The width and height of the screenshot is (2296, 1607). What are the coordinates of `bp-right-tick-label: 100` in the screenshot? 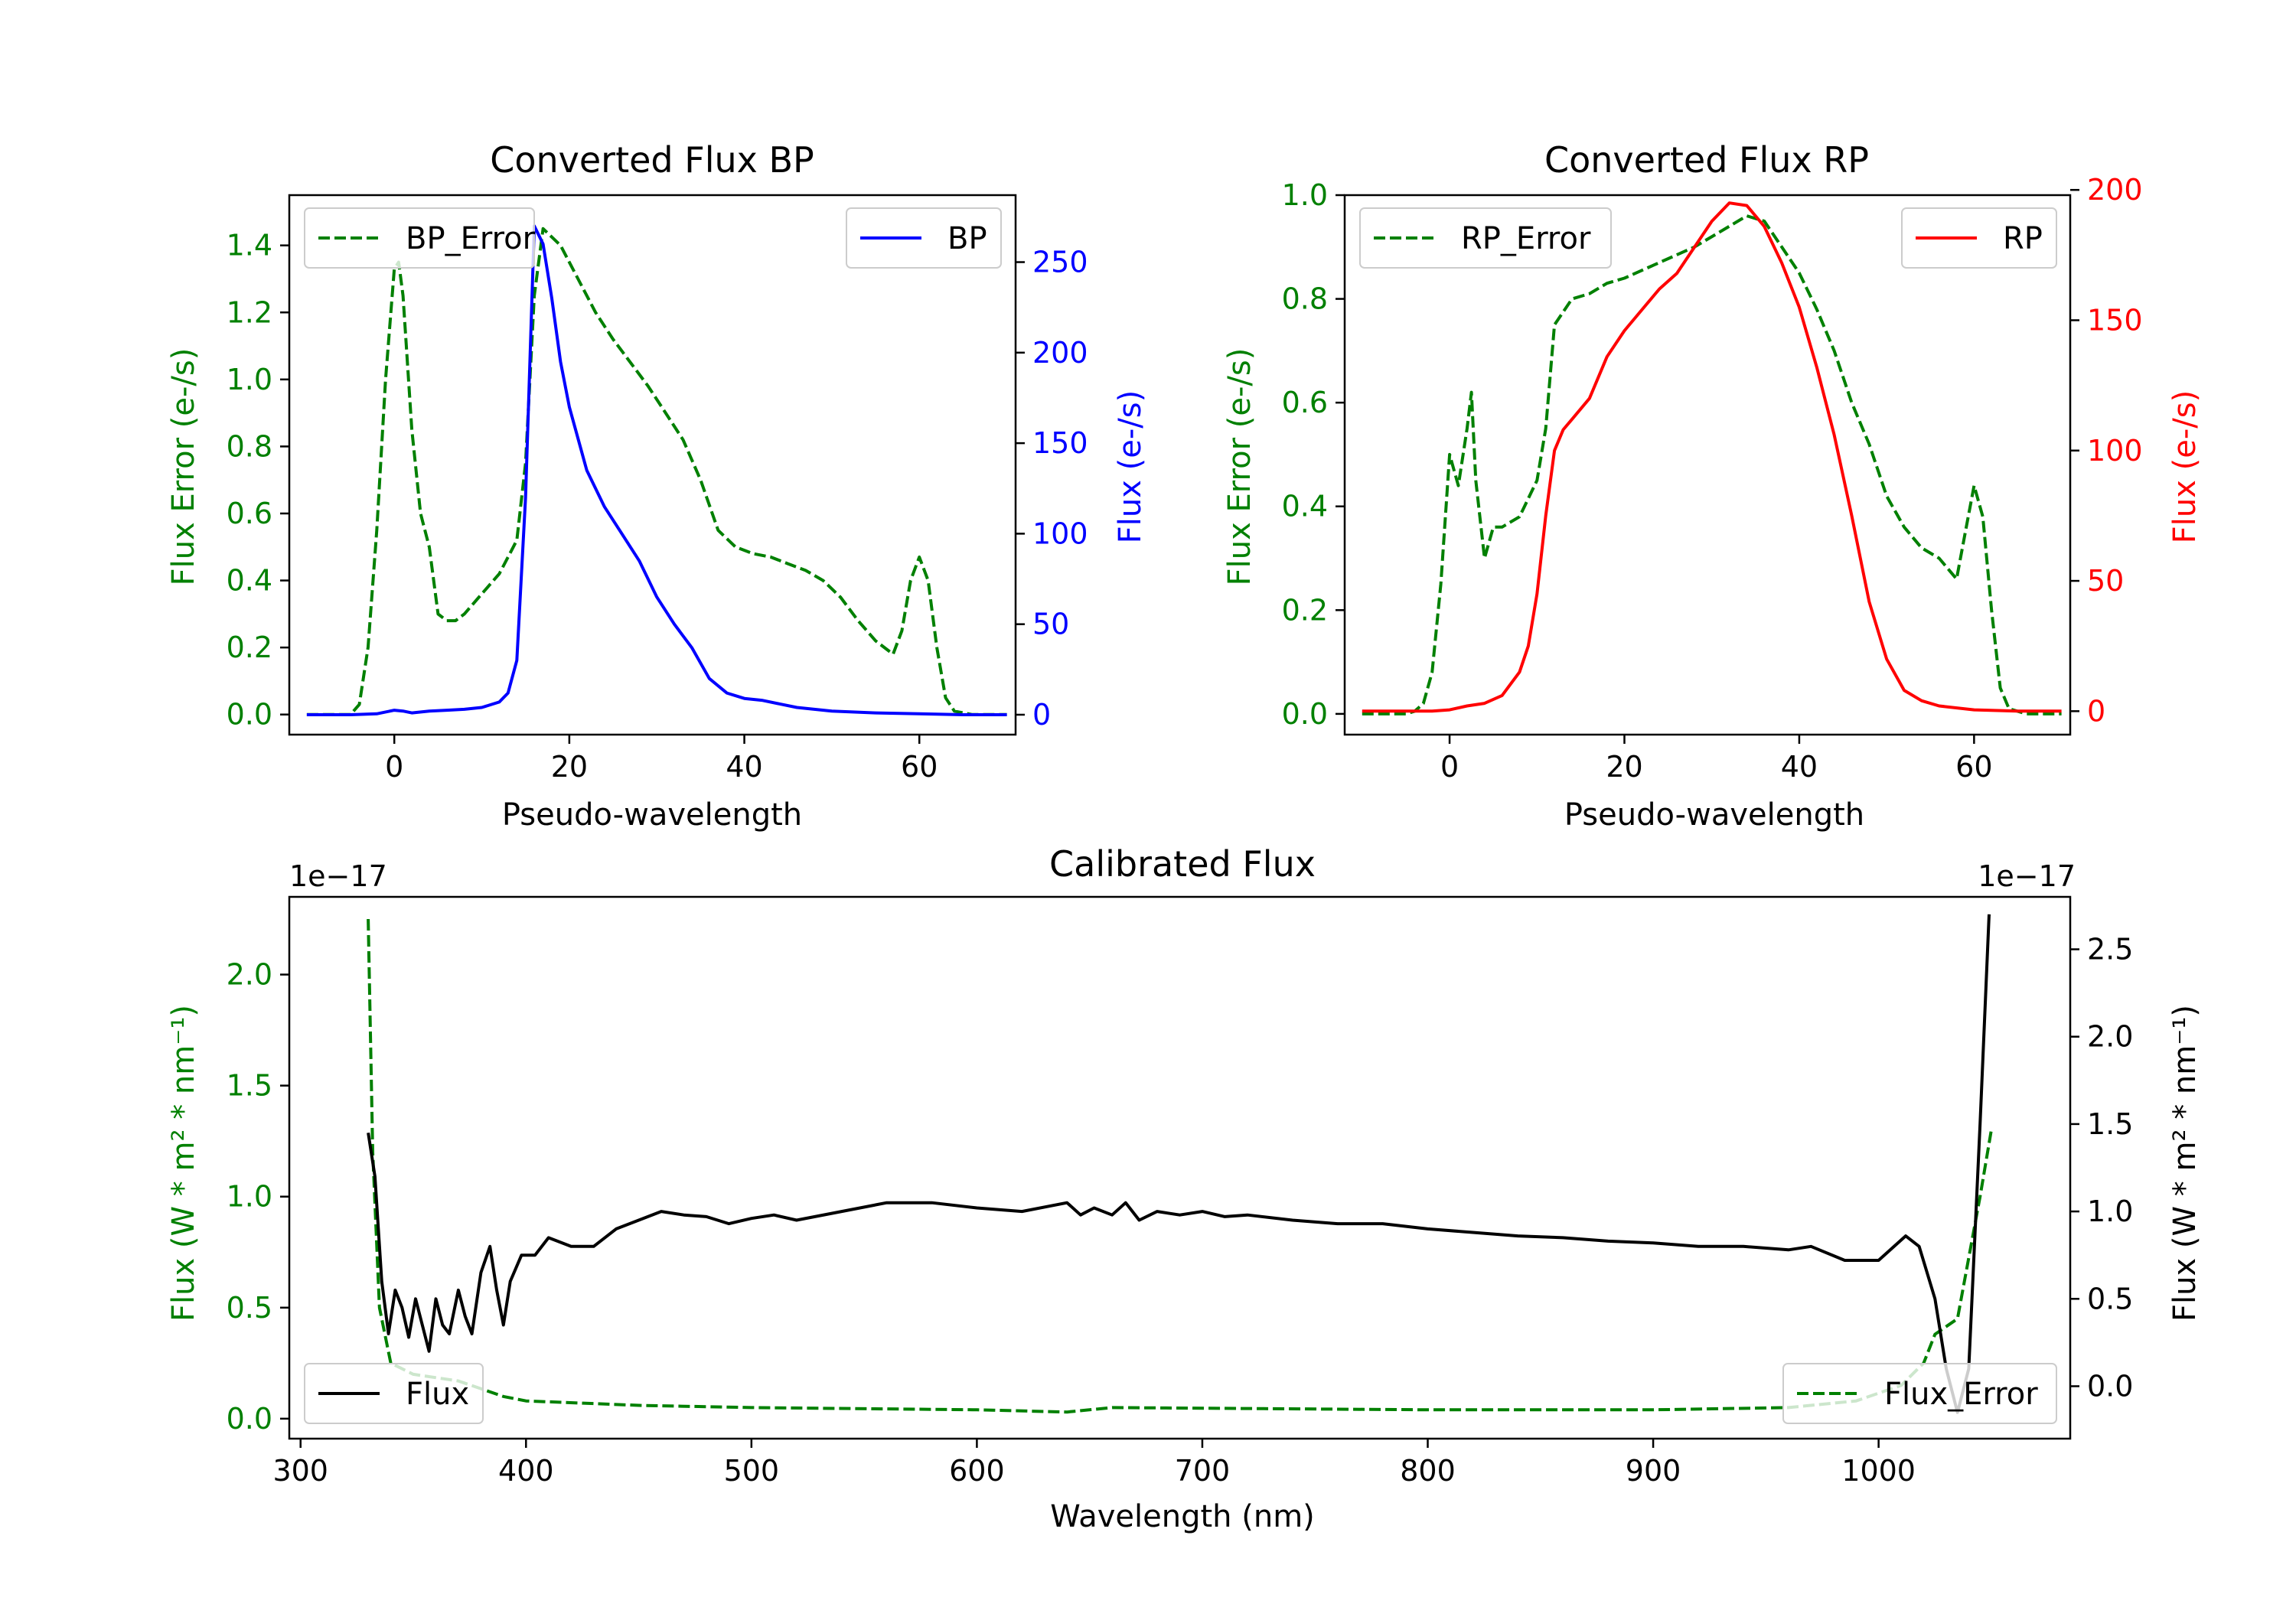 It's located at (1060, 533).